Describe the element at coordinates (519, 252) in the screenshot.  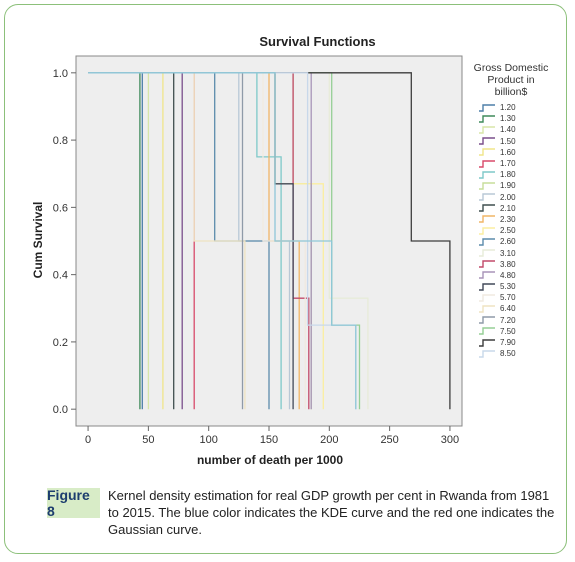
I see `legend-item: 3.10` at that location.